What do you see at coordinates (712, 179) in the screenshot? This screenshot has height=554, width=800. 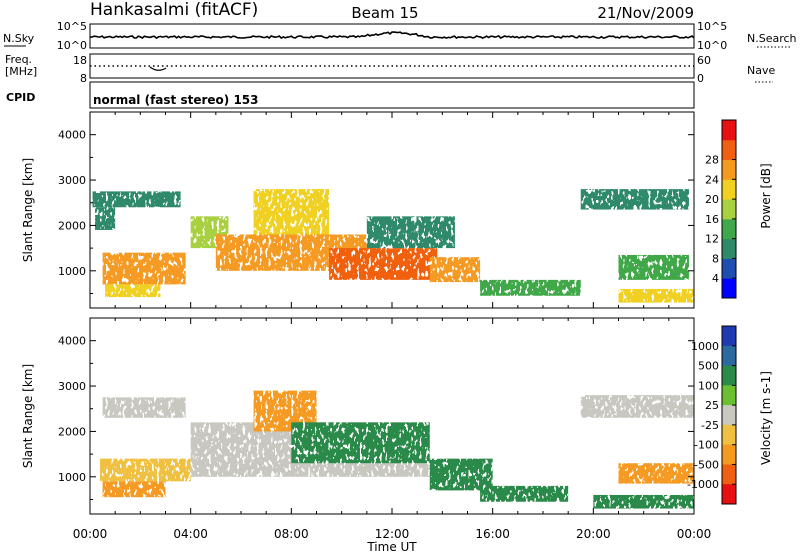 I see `colorbar-tick-label: 24` at bounding box center [712, 179].